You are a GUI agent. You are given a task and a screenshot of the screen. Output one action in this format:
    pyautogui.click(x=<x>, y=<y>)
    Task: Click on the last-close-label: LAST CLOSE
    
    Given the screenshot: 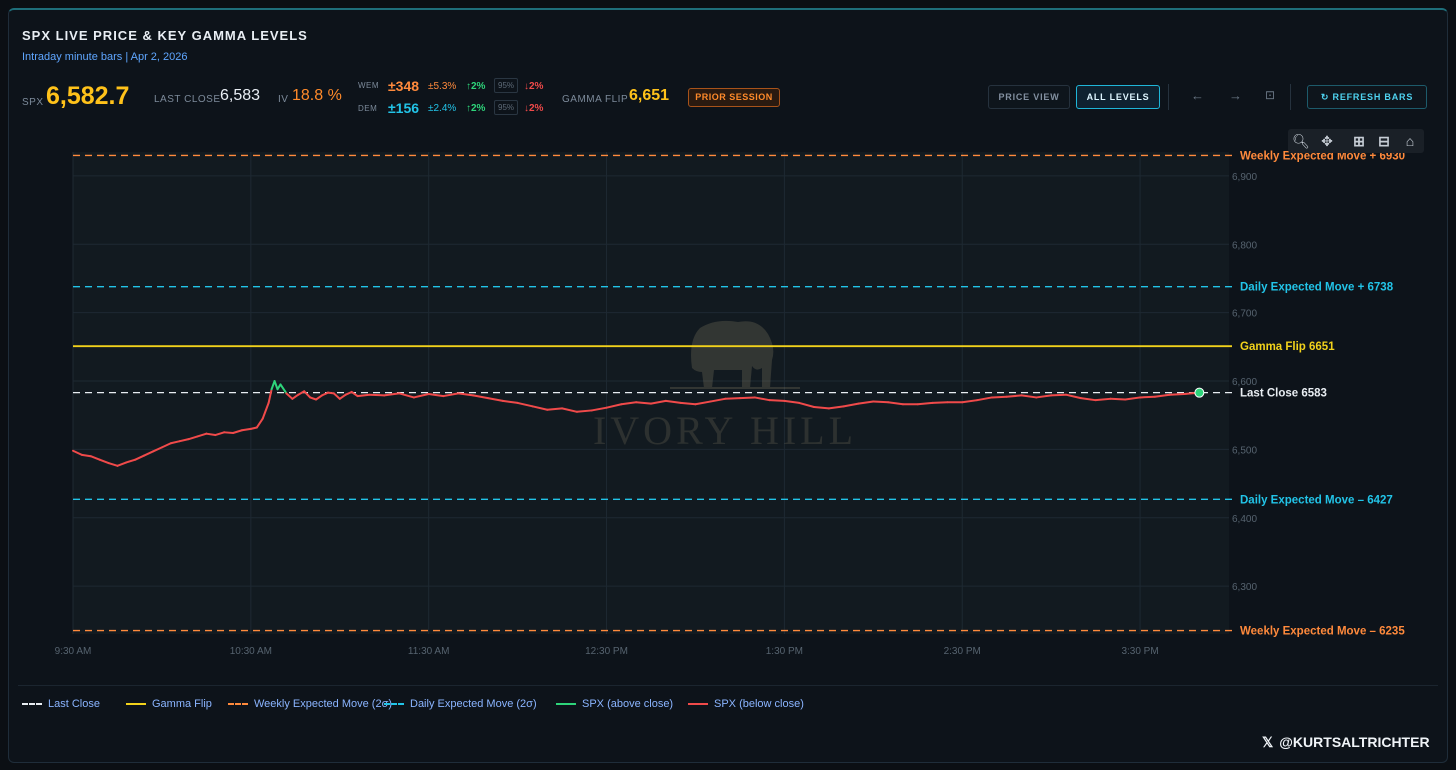 What is the action you would take?
    pyautogui.click(x=187, y=99)
    